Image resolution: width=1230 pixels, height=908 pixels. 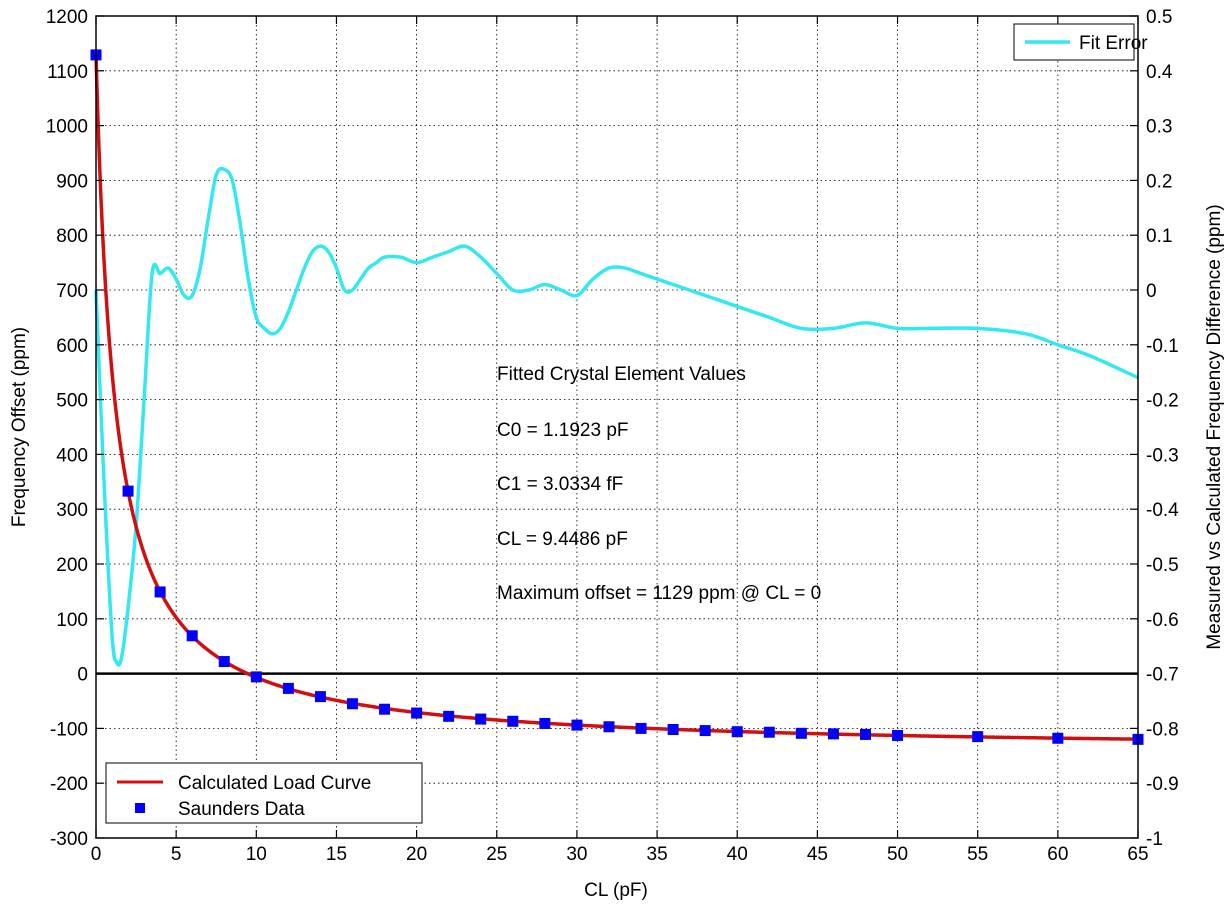 What do you see at coordinates (67, 72) in the screenshot?
I see `y-left-tick-label: 1100` at bounding box center [67, 72].